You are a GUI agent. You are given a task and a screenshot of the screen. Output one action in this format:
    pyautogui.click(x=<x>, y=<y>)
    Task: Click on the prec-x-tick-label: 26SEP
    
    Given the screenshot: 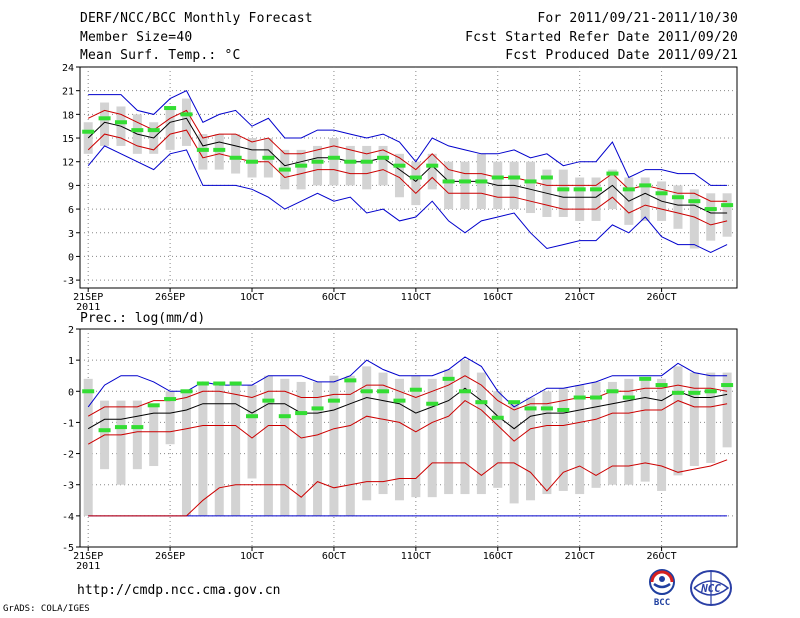 What is the action you would take?
    pyautogui.click(x=170, y=556)
    